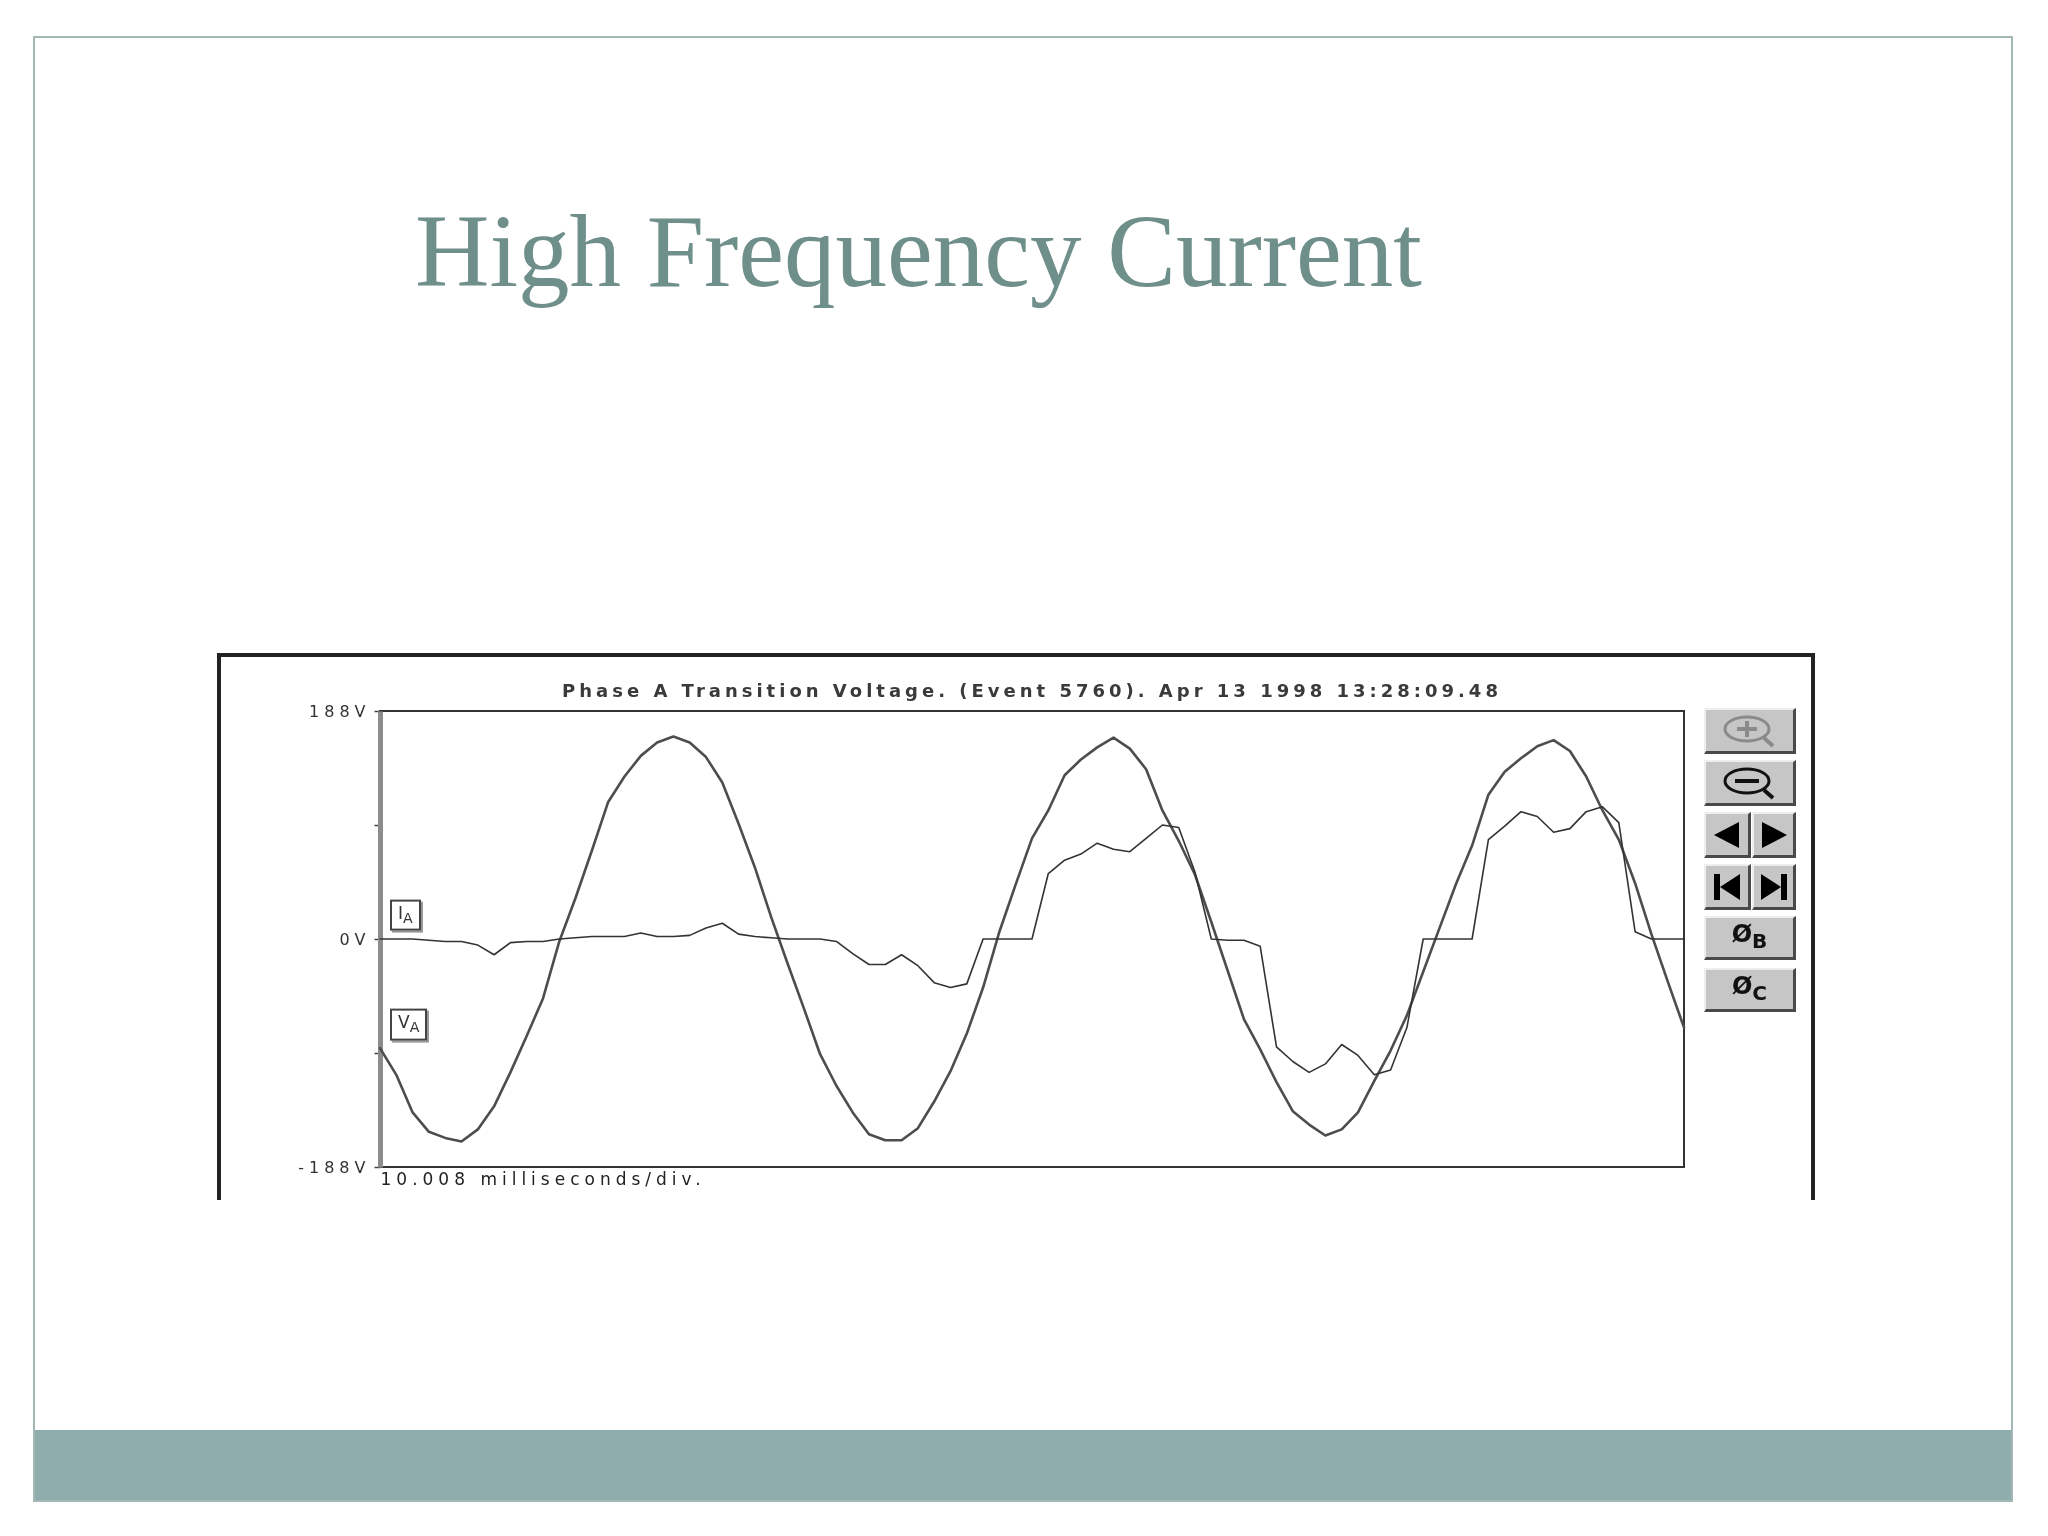 This screenshot has width=2048, height=1536. I want to click on x-axis-title: 10.008 milliseconds/div., so click(543, 1178).